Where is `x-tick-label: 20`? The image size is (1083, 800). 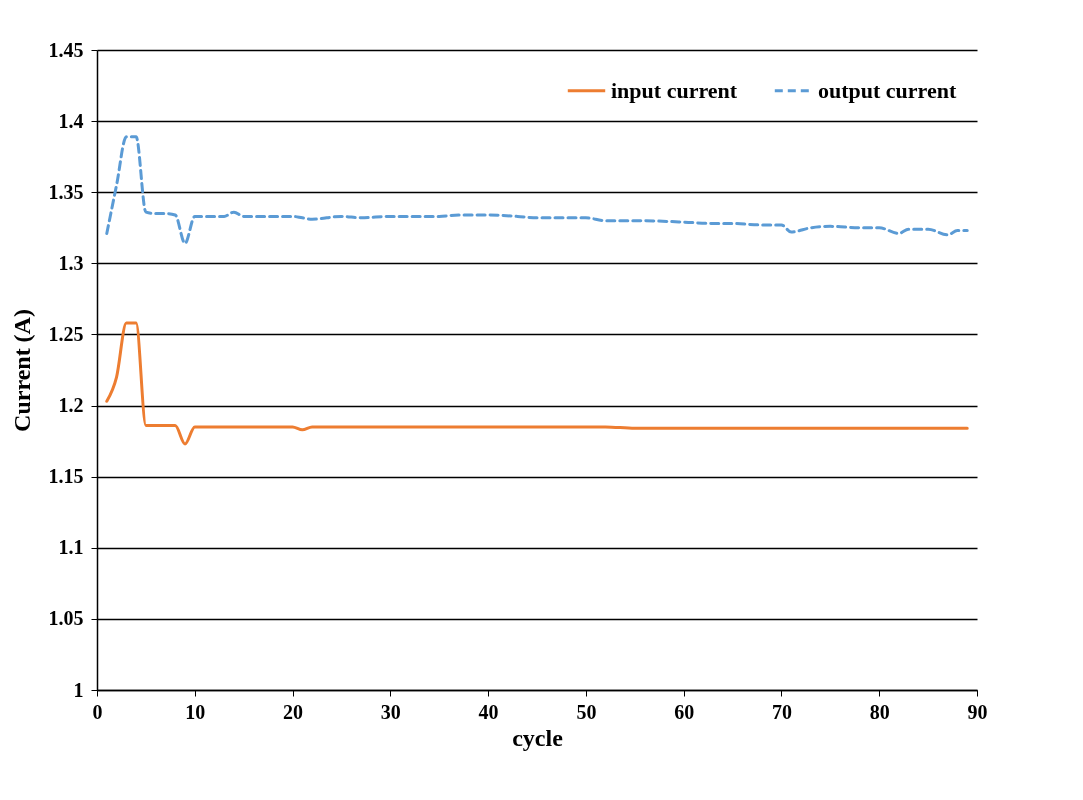 x-tick-label: 20 is located at coordinates (293, 711).